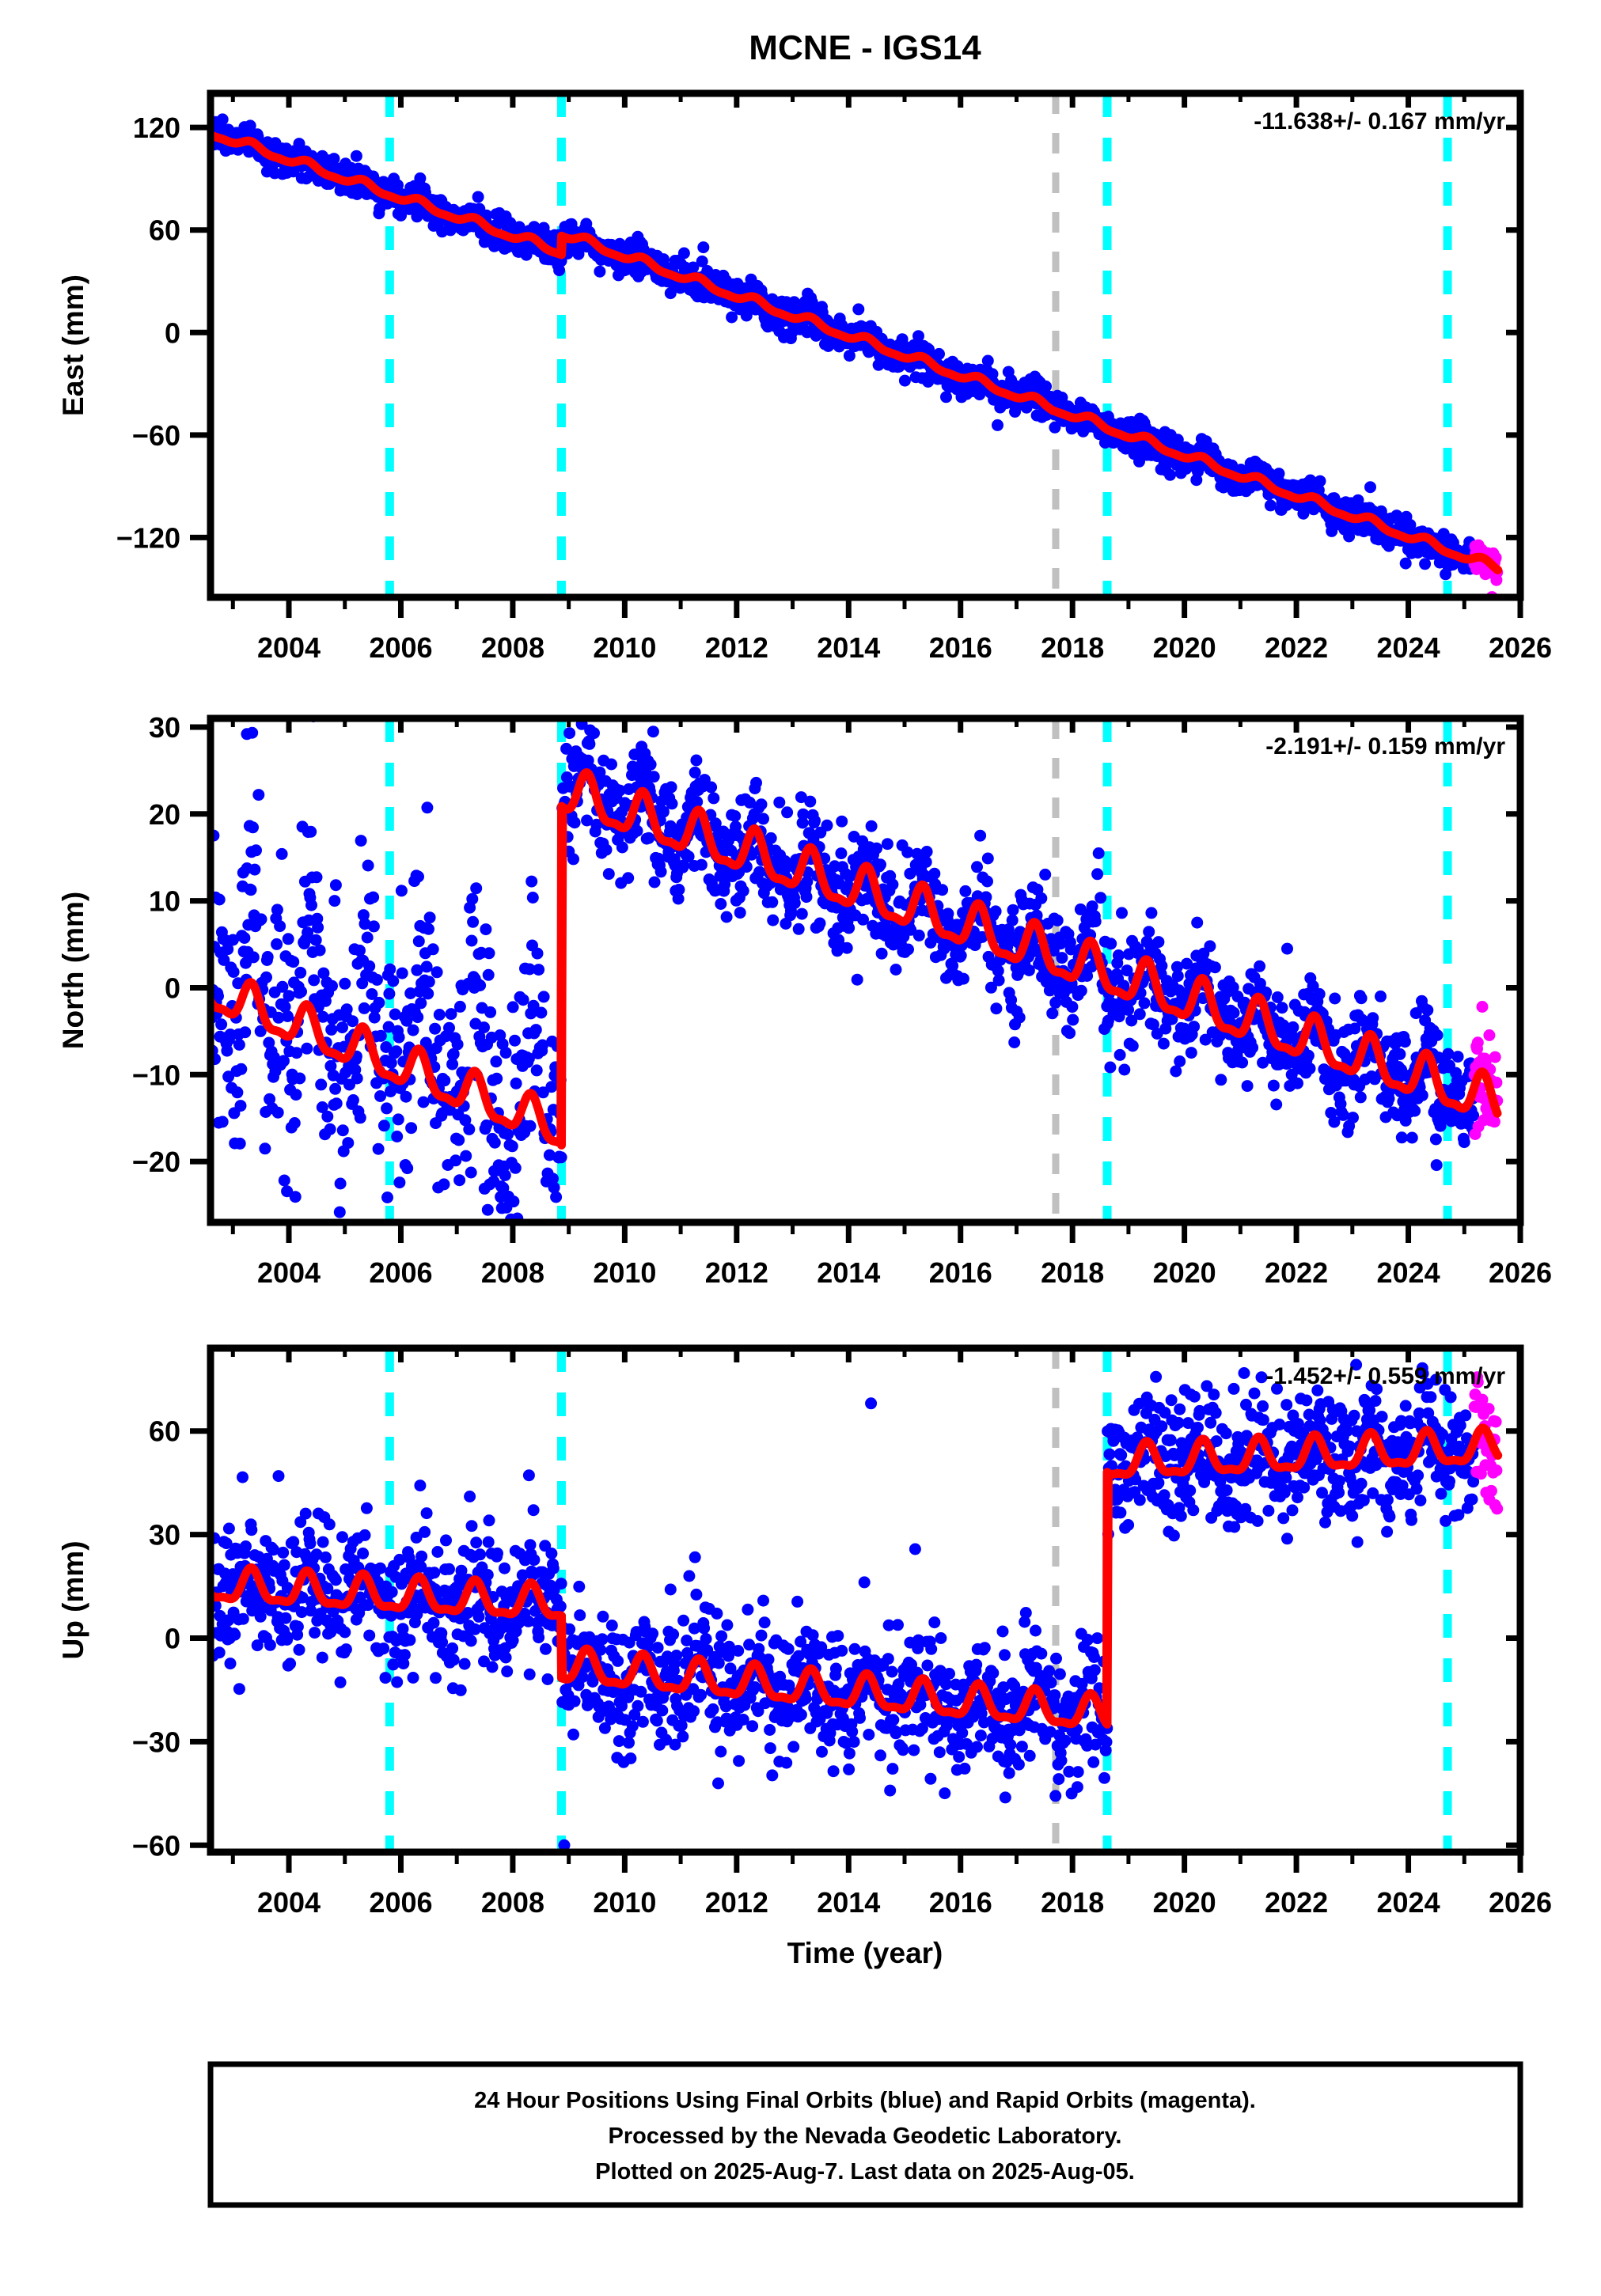 This screenshot has height=2296, width=1601. Describe the element at coordinates (157, 128) in the screenshot. I see `y-tick-label: 120` at that location.